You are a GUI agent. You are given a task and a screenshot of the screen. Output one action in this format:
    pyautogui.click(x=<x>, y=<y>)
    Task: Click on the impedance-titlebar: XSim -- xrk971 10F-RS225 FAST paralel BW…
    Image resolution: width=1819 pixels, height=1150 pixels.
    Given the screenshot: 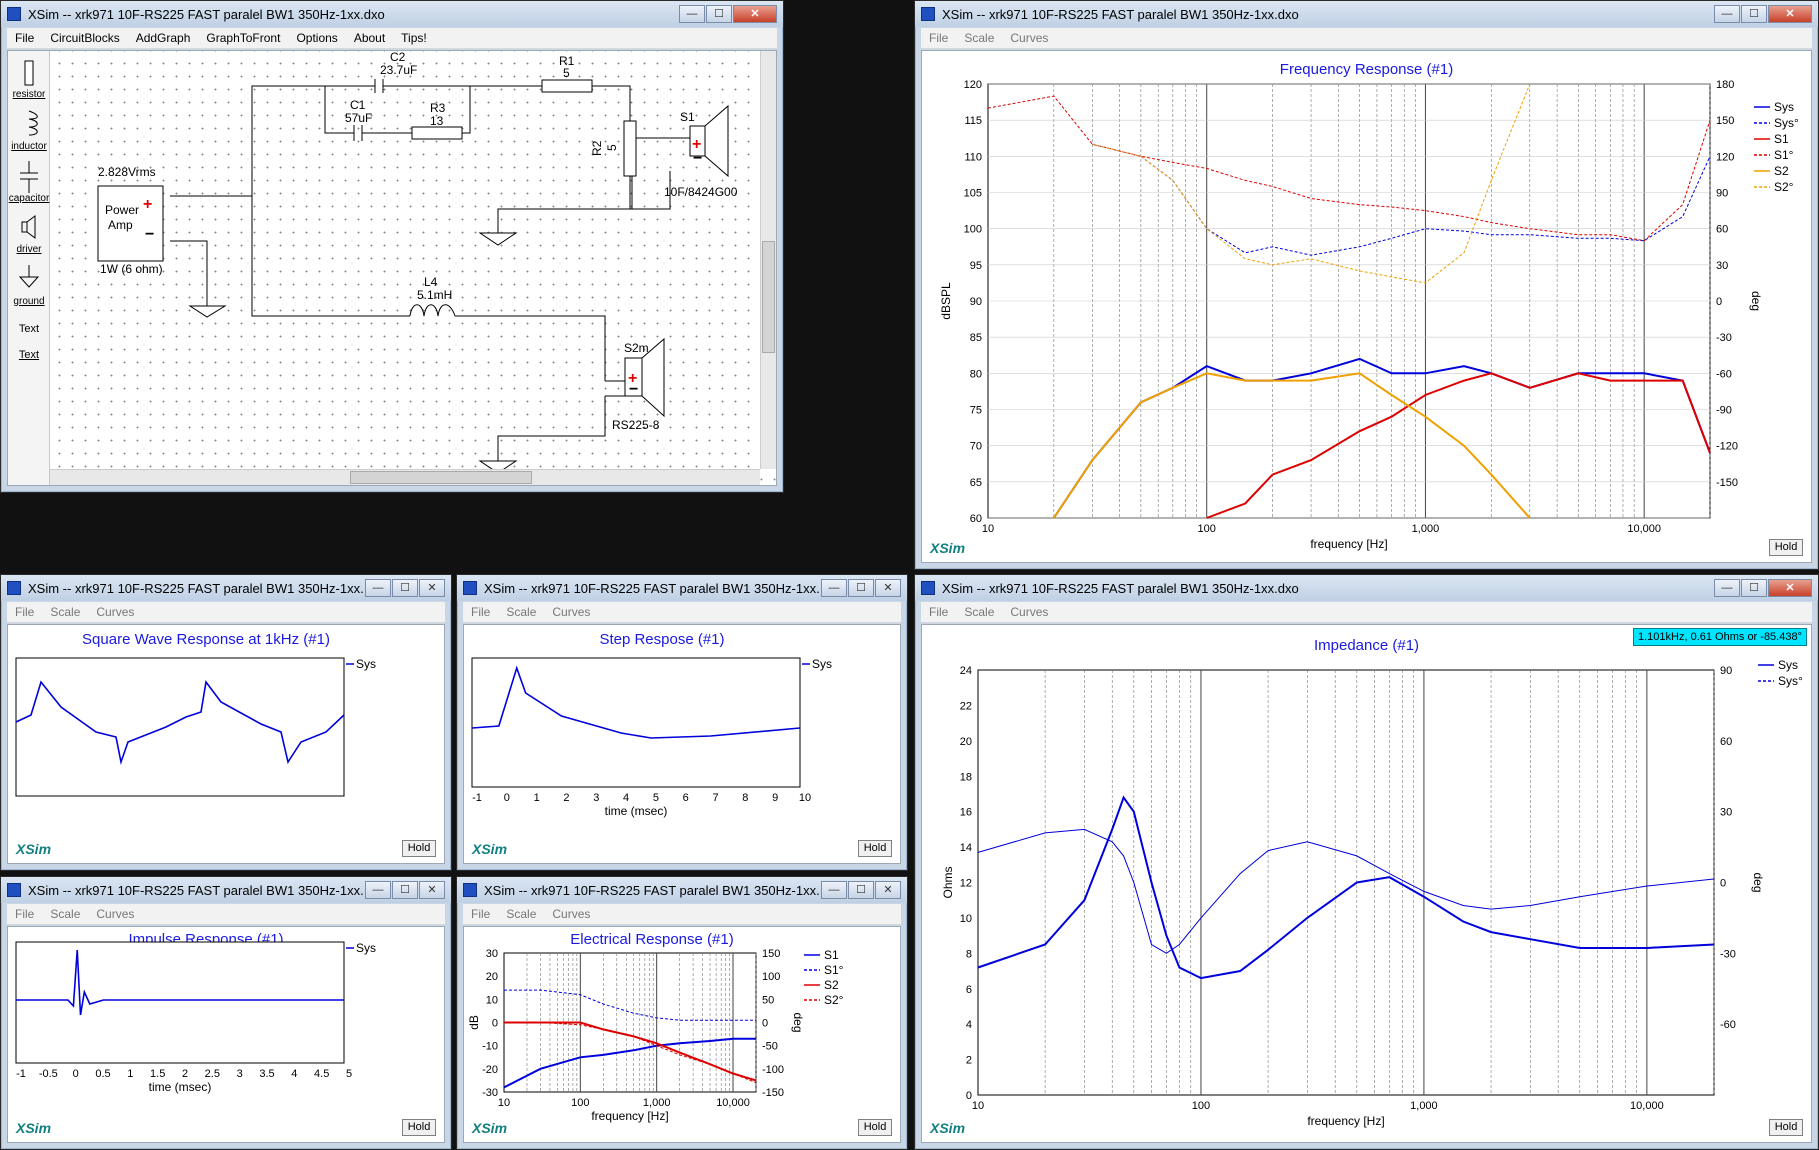 What is the action you would take?
    pyautogui.click(x=1366, y=588)
    